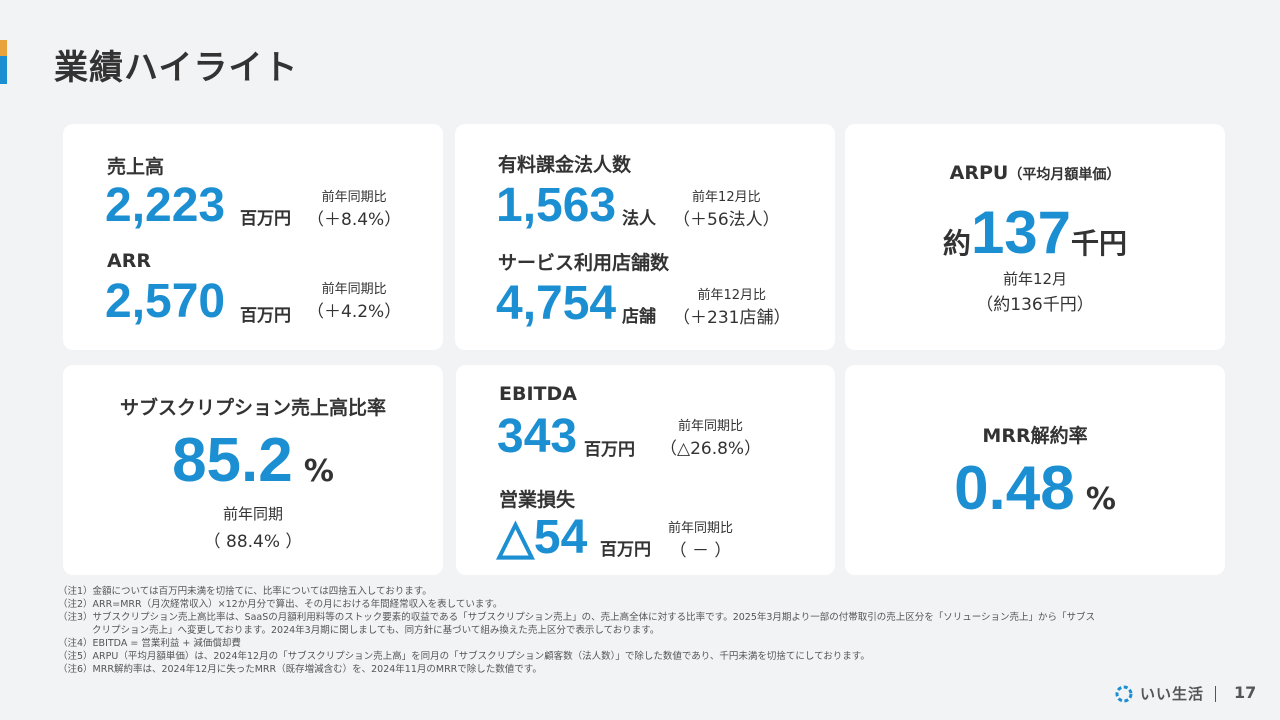  What do you see at coordinates (129, 261) in the screenshot?
I see `arr-label: ARR` at bounding box center [129, 261].